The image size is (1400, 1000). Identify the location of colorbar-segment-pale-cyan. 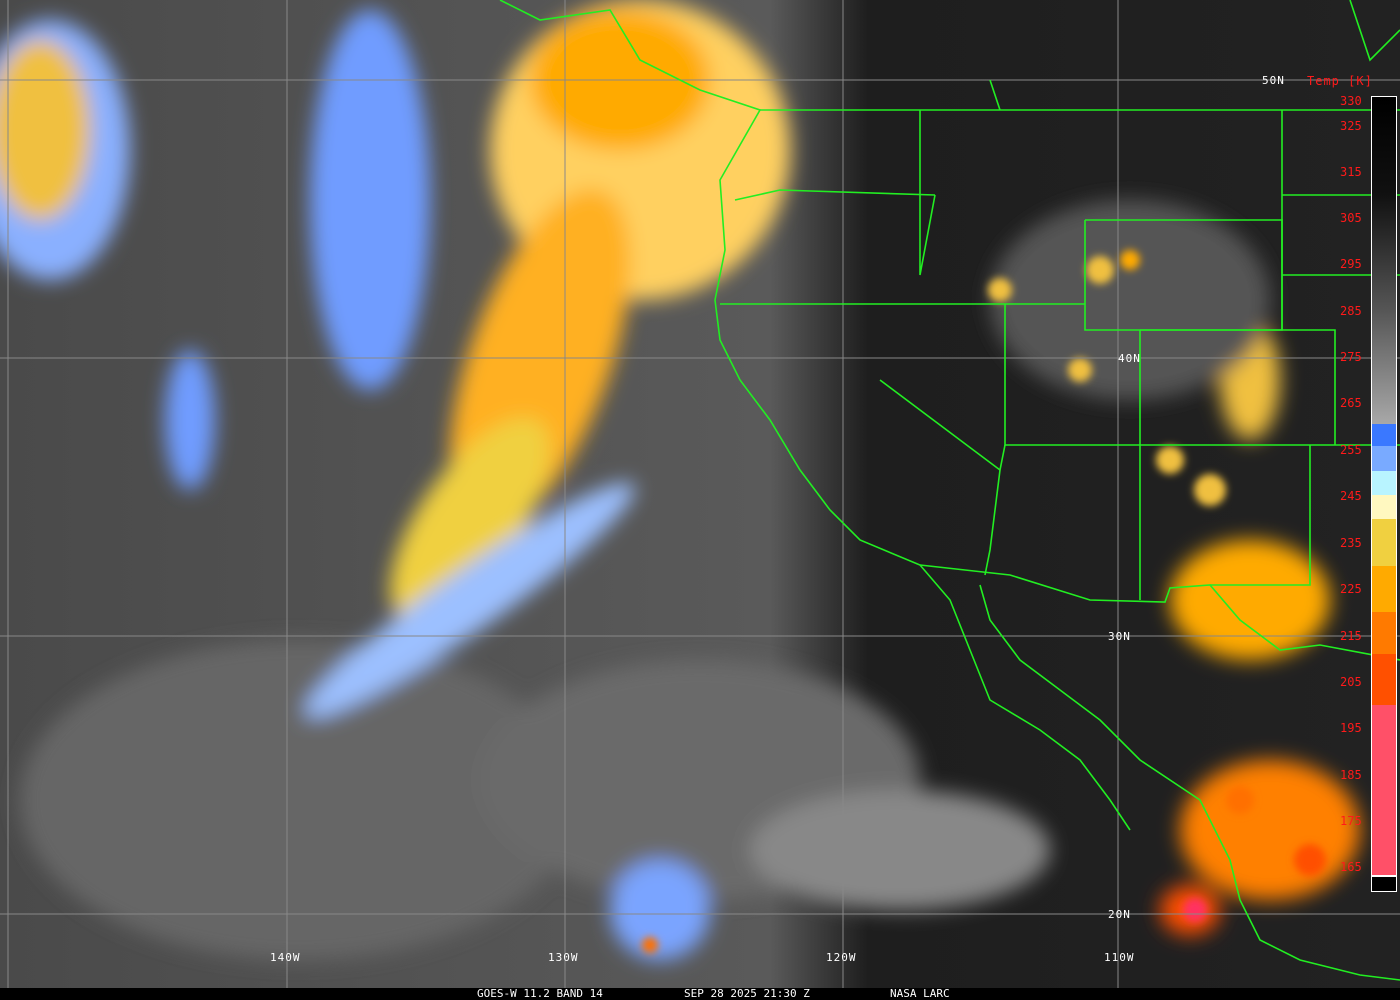
(1384, 483).